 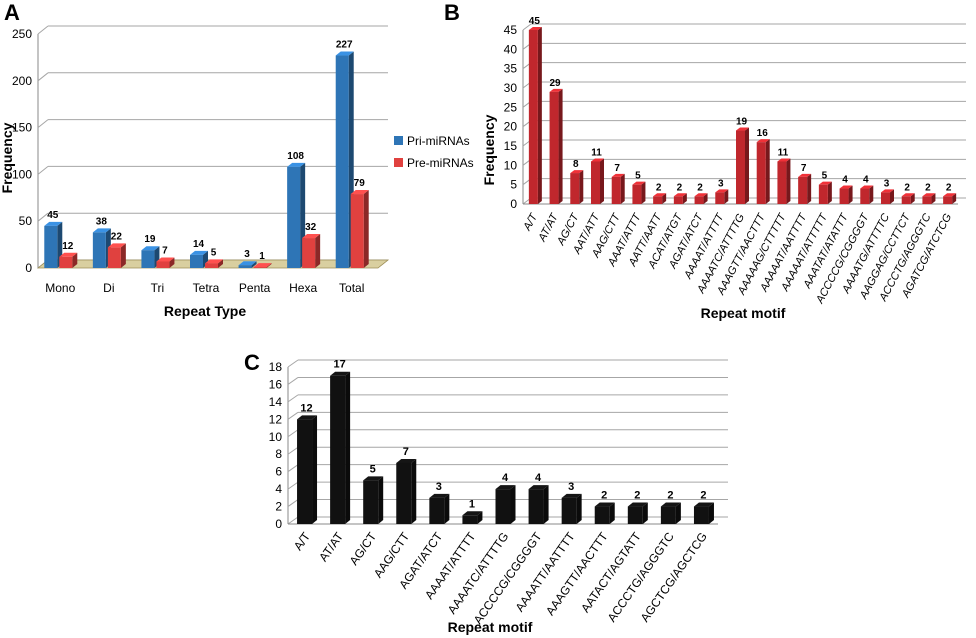 What do you see at coordinates (885, 198) in the screenshot?
I see `bar-motif-17-front` at bounding box center [885, 198].